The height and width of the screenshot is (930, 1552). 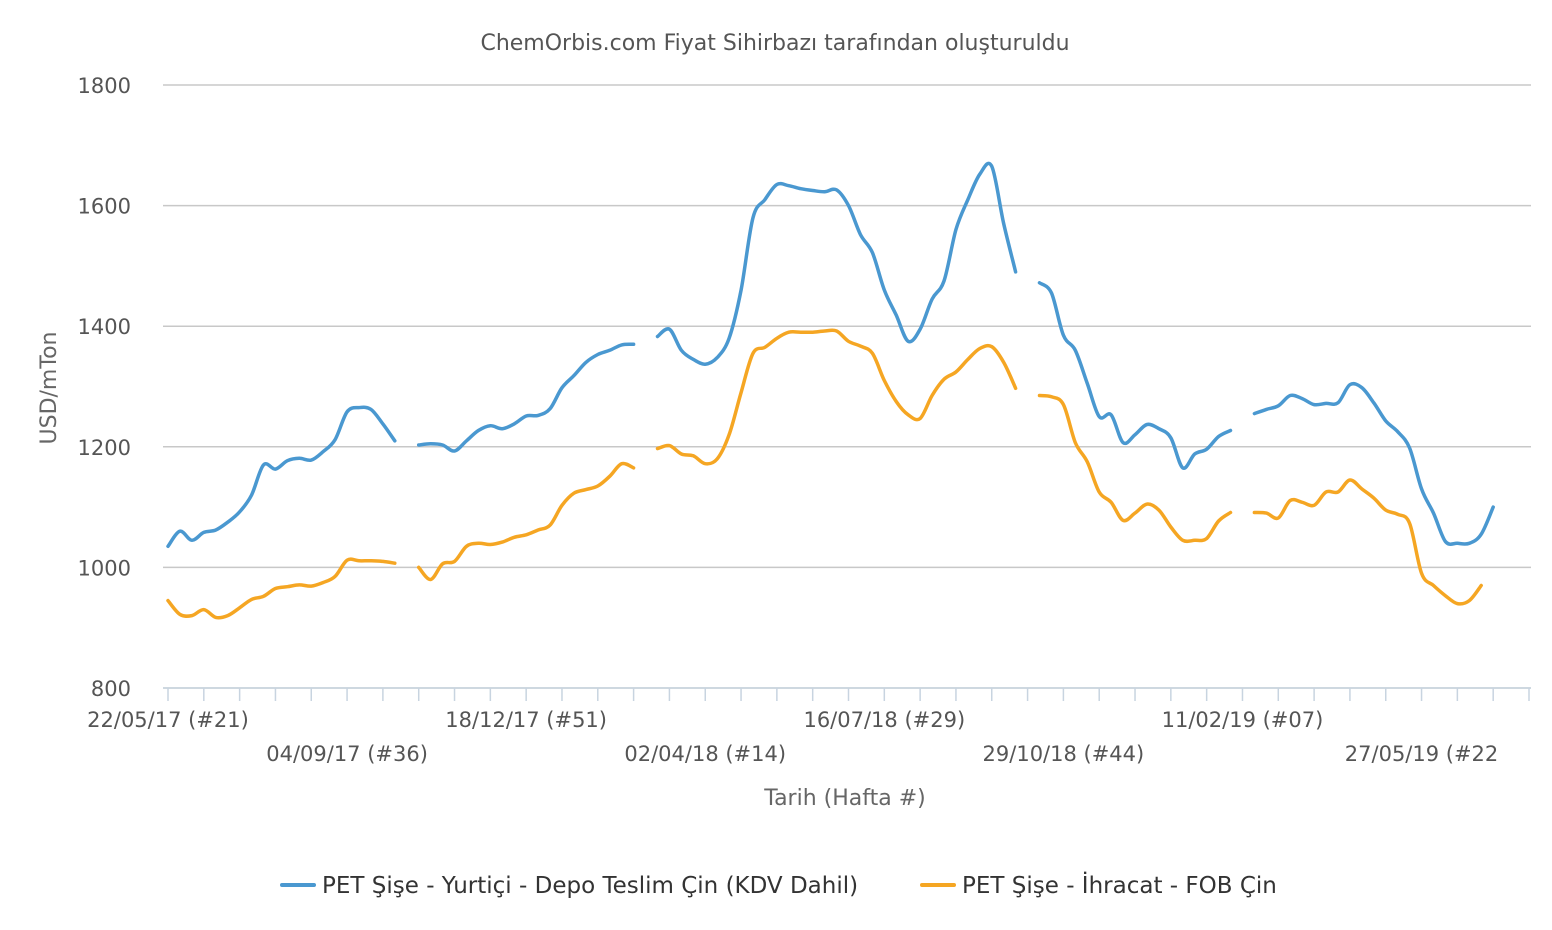 What do you see at coordinates (1422, 754) in the screenshot?
I see `x-tick-label: 27/05/19 (#22` at bounding box center [1422, 754].